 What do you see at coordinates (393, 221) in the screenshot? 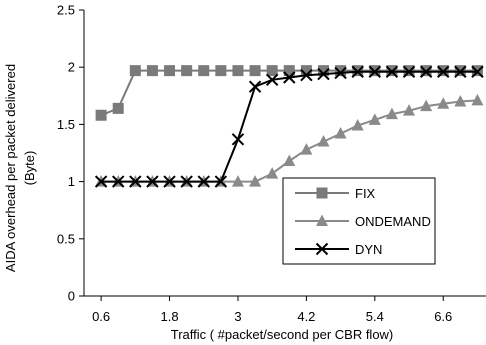
I see `legend-ondemand-label: ONDEMAND` at bounding box center [393, 221].